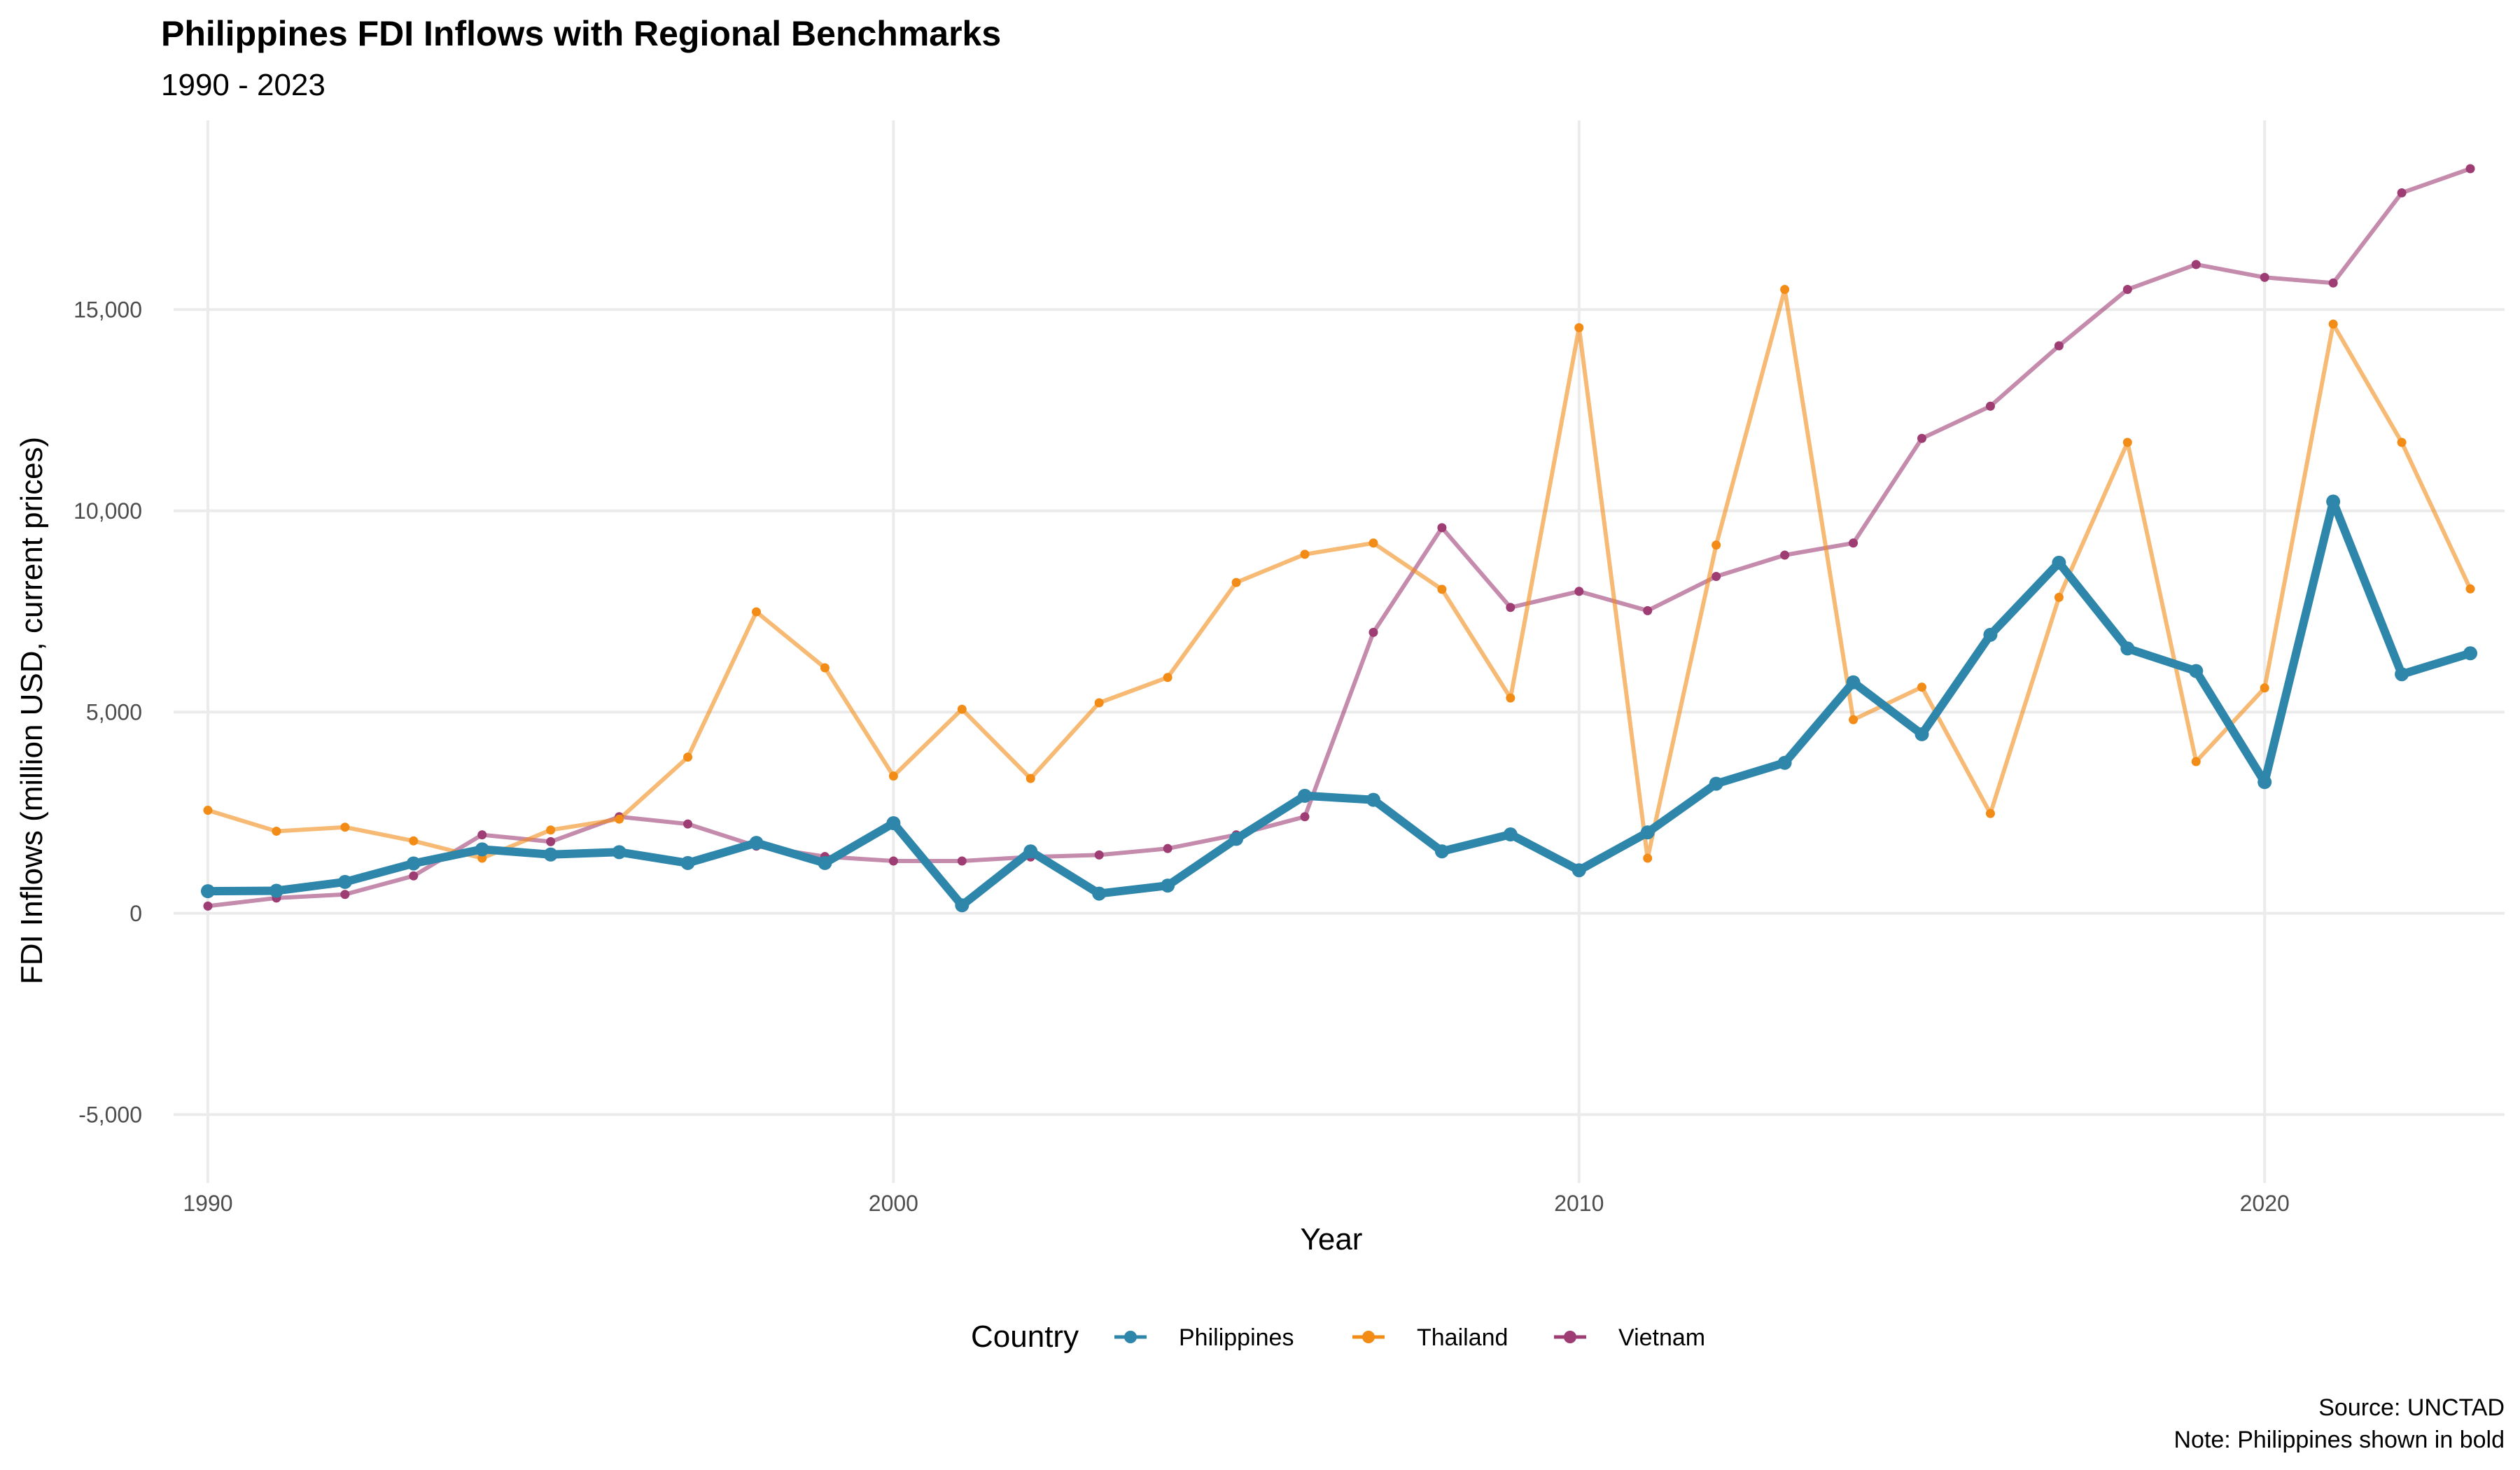 The width and height of the screenshot is (2520, 1470). I want to click on y-tick-label: -5,000, so click(110, 1114).